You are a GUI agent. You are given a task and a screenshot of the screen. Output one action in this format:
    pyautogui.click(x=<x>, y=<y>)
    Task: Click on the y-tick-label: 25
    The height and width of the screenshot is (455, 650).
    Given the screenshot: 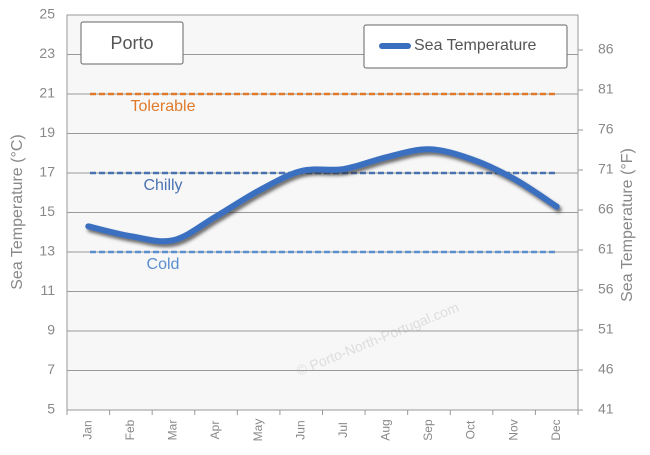 What is the action you would take?
    pyautogui.click(x=47, y=14)
    